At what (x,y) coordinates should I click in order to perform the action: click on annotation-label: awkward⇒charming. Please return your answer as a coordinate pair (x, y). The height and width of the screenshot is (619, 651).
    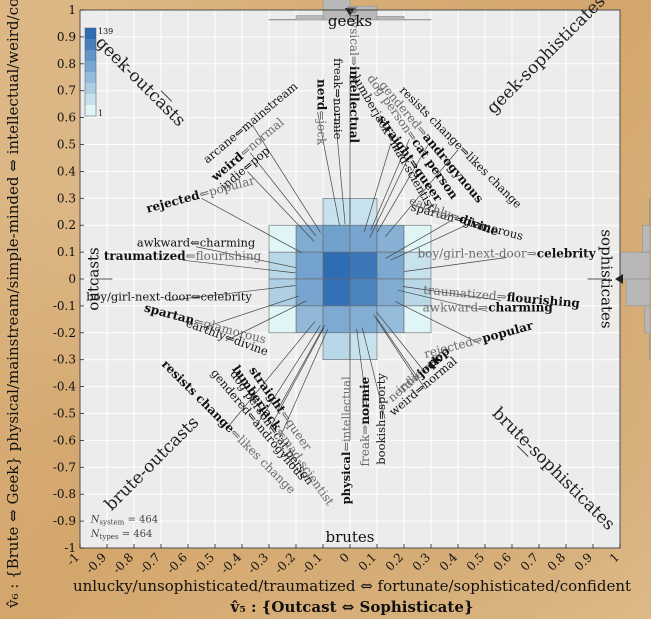
    Looking at the image, I should click on (488, 307).